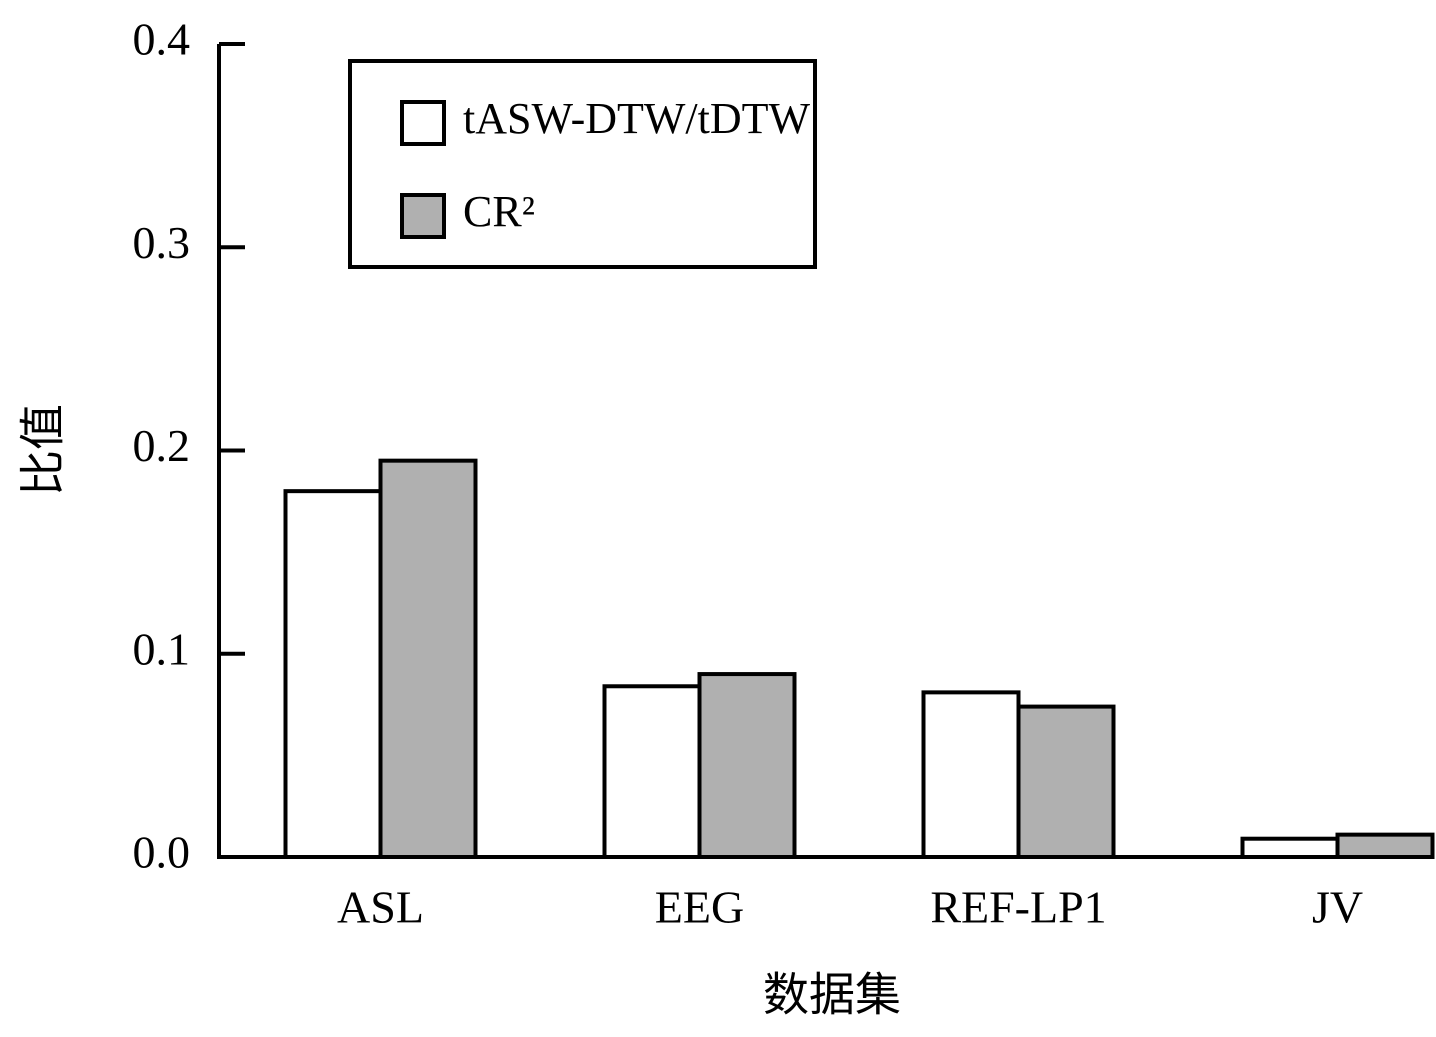 This screenshot has width=1436, height=1037. Describe the element at coordinates (637, 118) in the screenshot. I see `legend-label: tASW-DTW/tDTW` at that location.